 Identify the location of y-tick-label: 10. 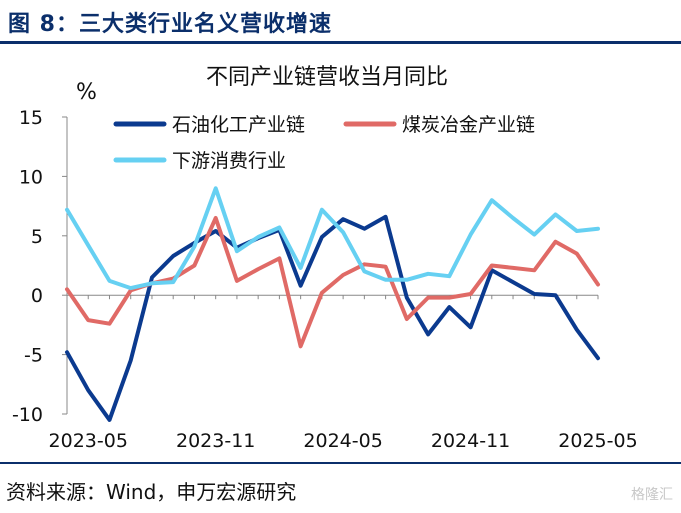
(31, 177).